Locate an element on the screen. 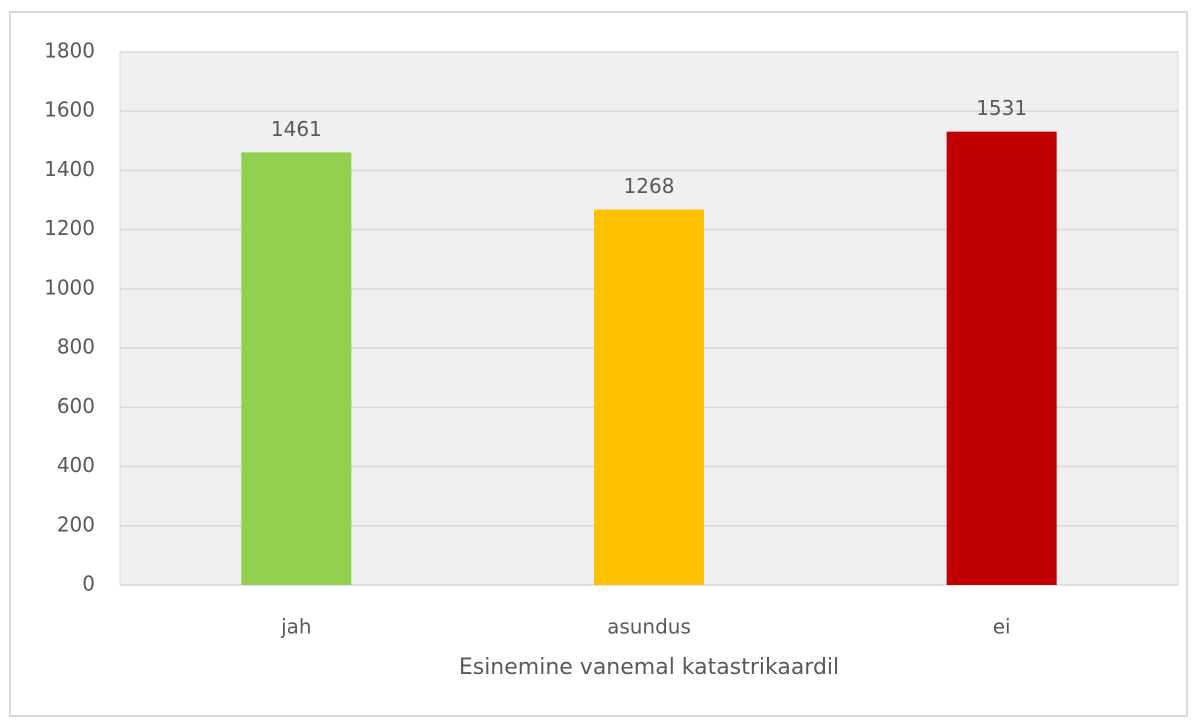  data-label: 1531 is located at coordinates (1001, 108).